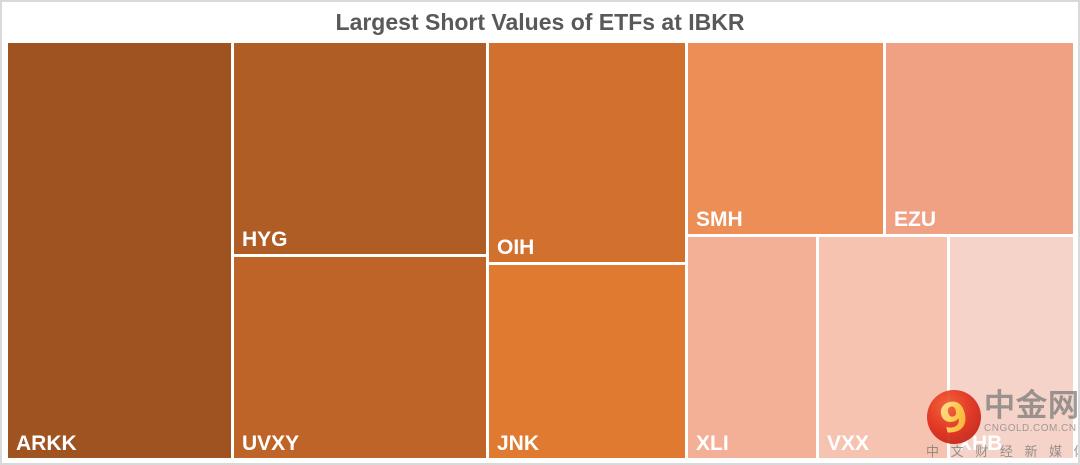  What do you see at coordinates (271, 443) in the screenshot?
I see `tile-label: UVXY` at bounding box center [271, 443].